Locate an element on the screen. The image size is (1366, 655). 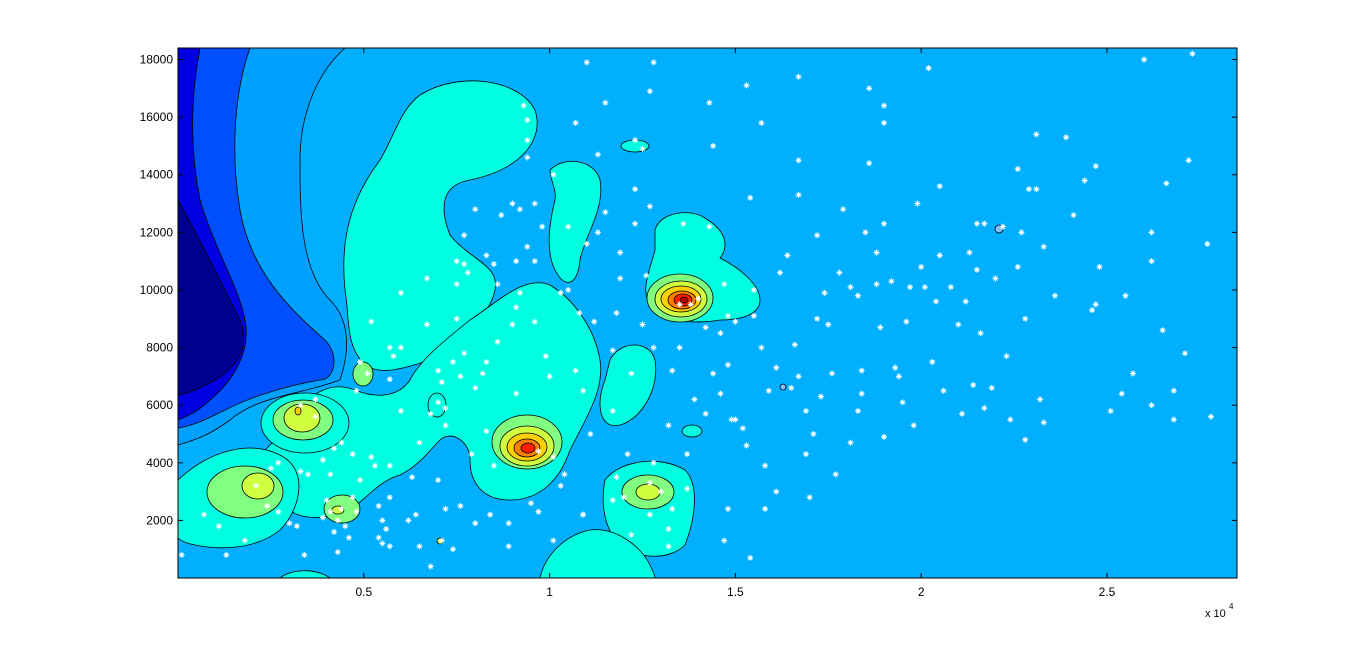
x-tick-label: 0.5 is located at coordinates (363, 592).